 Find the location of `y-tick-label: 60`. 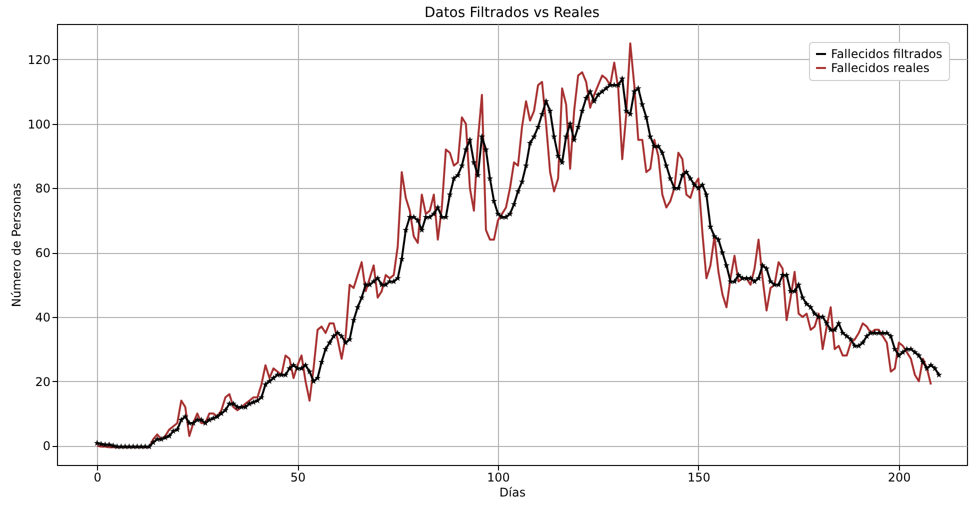

y-tick-label: 60 is located at coordinates (42, 253).